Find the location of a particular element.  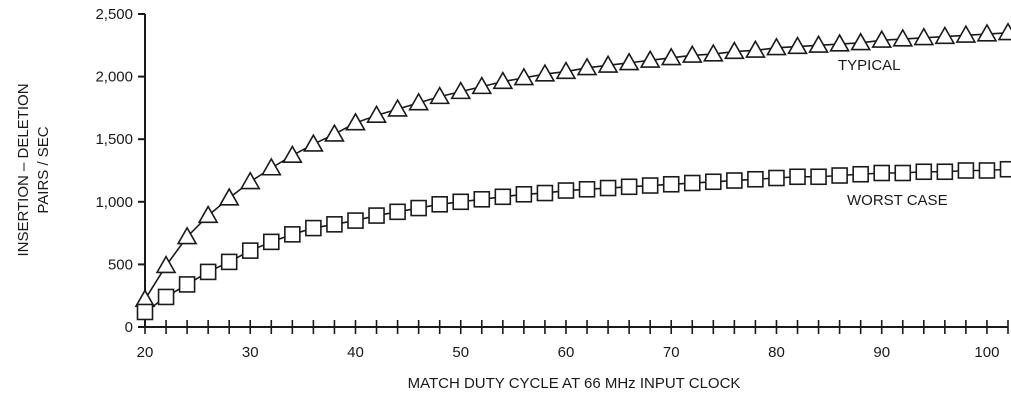

y-tick-label: 0 is located at coordinates (129, 327).